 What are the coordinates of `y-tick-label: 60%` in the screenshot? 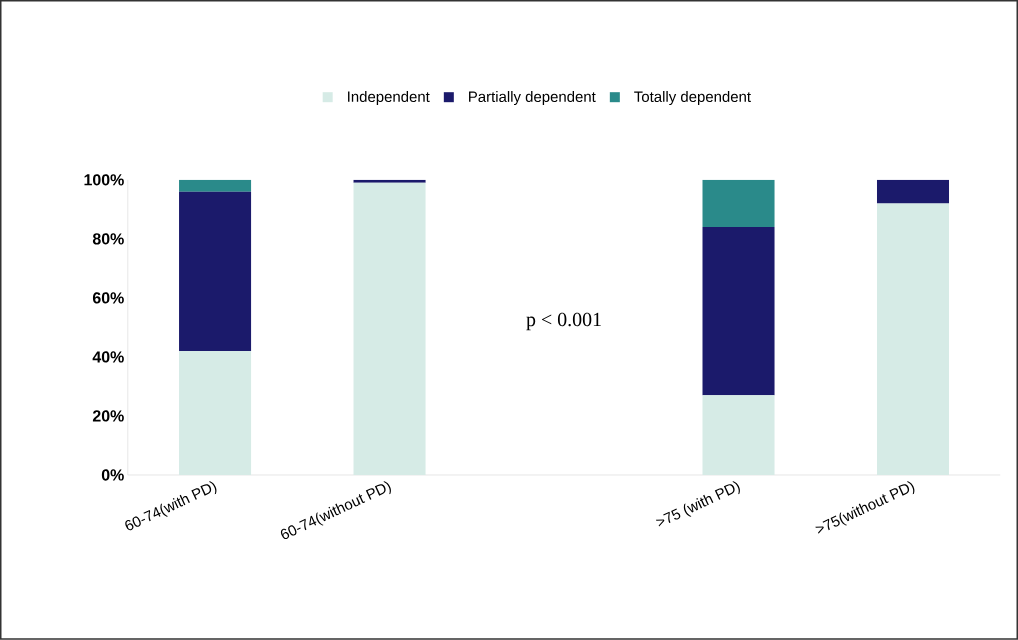 It's located at (108, 298).